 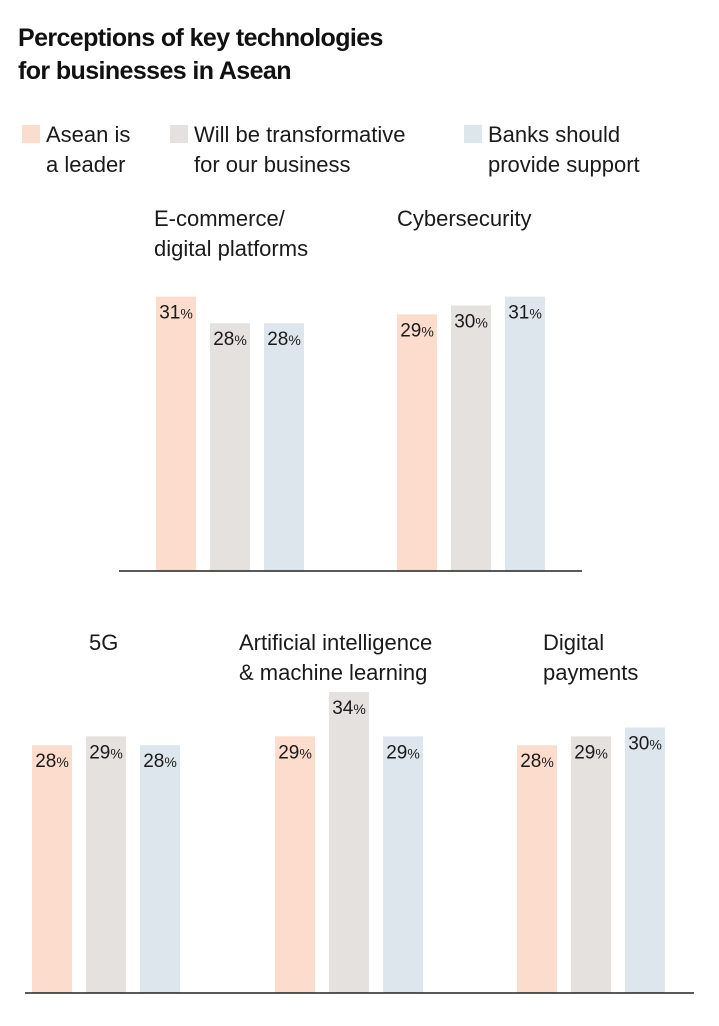 What do you see at coordinates (88, 150) in the screenshot?
I see `legend-label-asean-leader: Asean is a leader` at bounding box center [88, 150].